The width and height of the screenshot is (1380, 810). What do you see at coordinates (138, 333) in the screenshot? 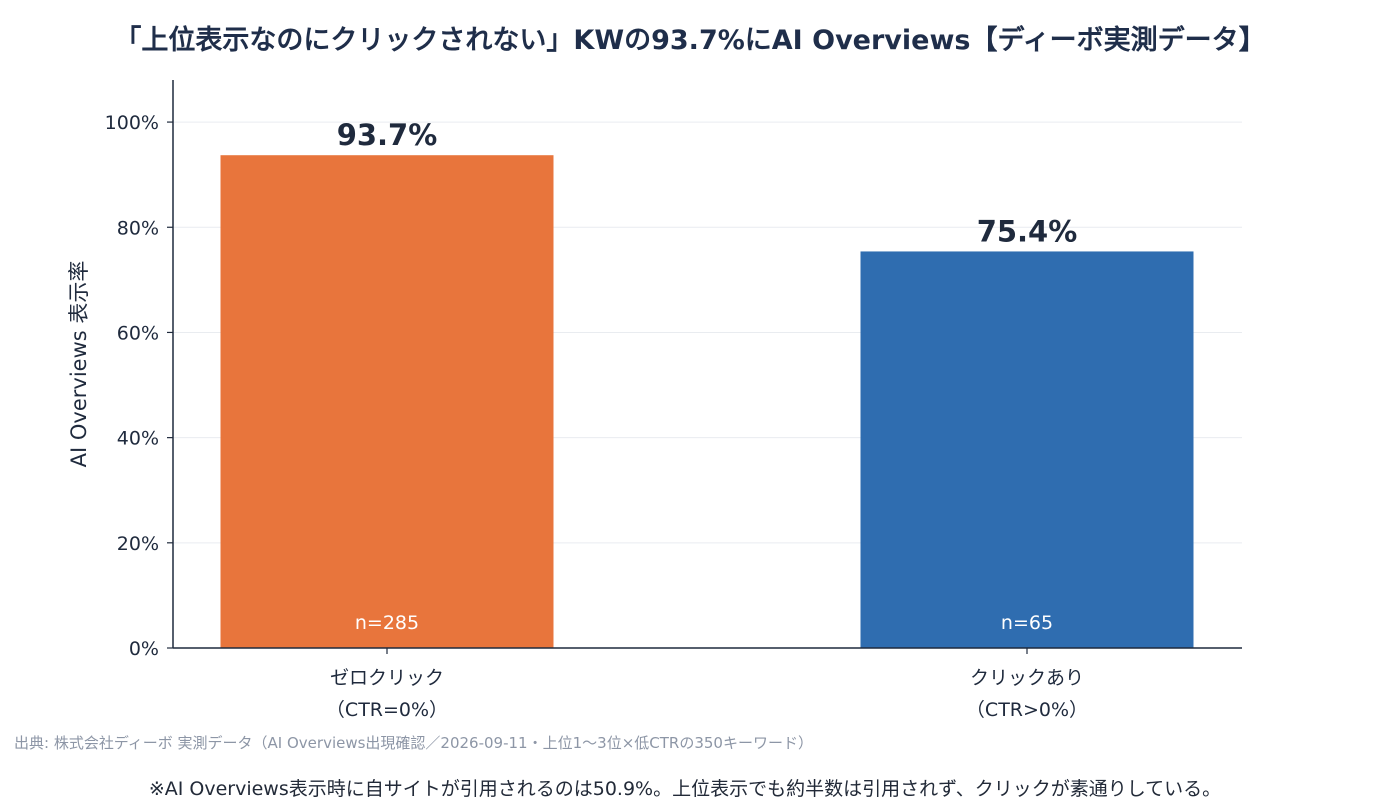
I see `y-tick-label: 60%` at bounding box center [138, 333].